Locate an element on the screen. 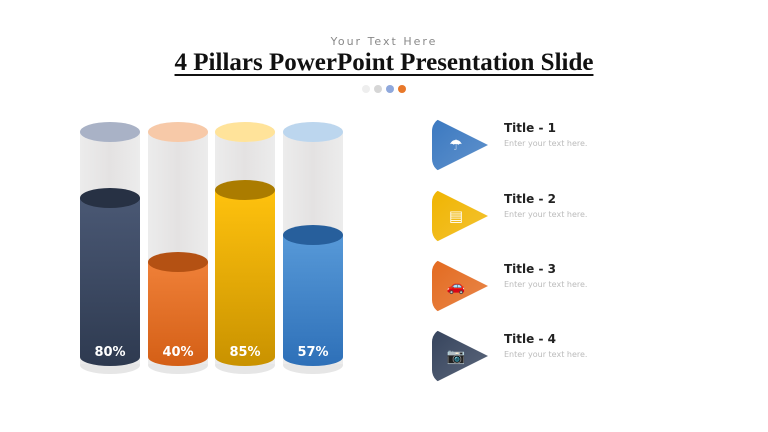 This screenshot has height=432, width=768. camera-icon: 📷 is located at coordinates (456, 356).